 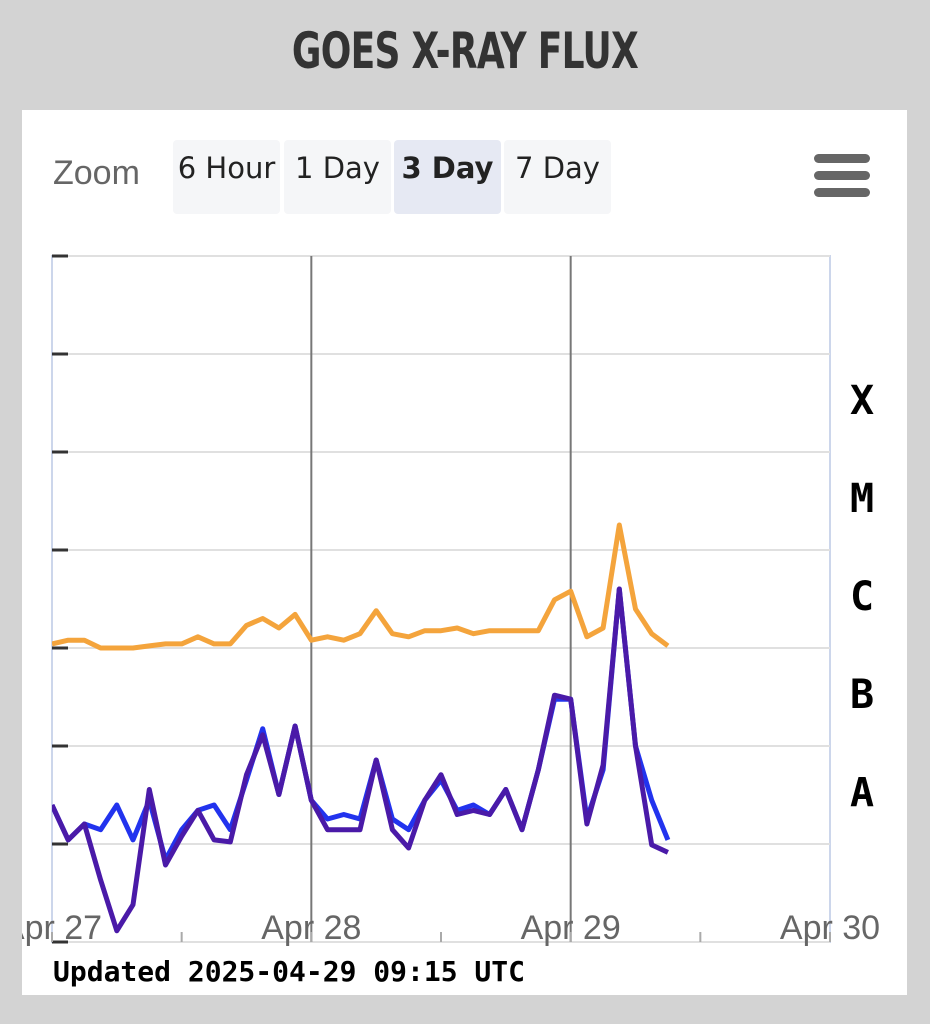 What do you see at coordinates (862, 499) in the screenshot?
I see `flare-class-label: M` at bounding box center [862, 499].